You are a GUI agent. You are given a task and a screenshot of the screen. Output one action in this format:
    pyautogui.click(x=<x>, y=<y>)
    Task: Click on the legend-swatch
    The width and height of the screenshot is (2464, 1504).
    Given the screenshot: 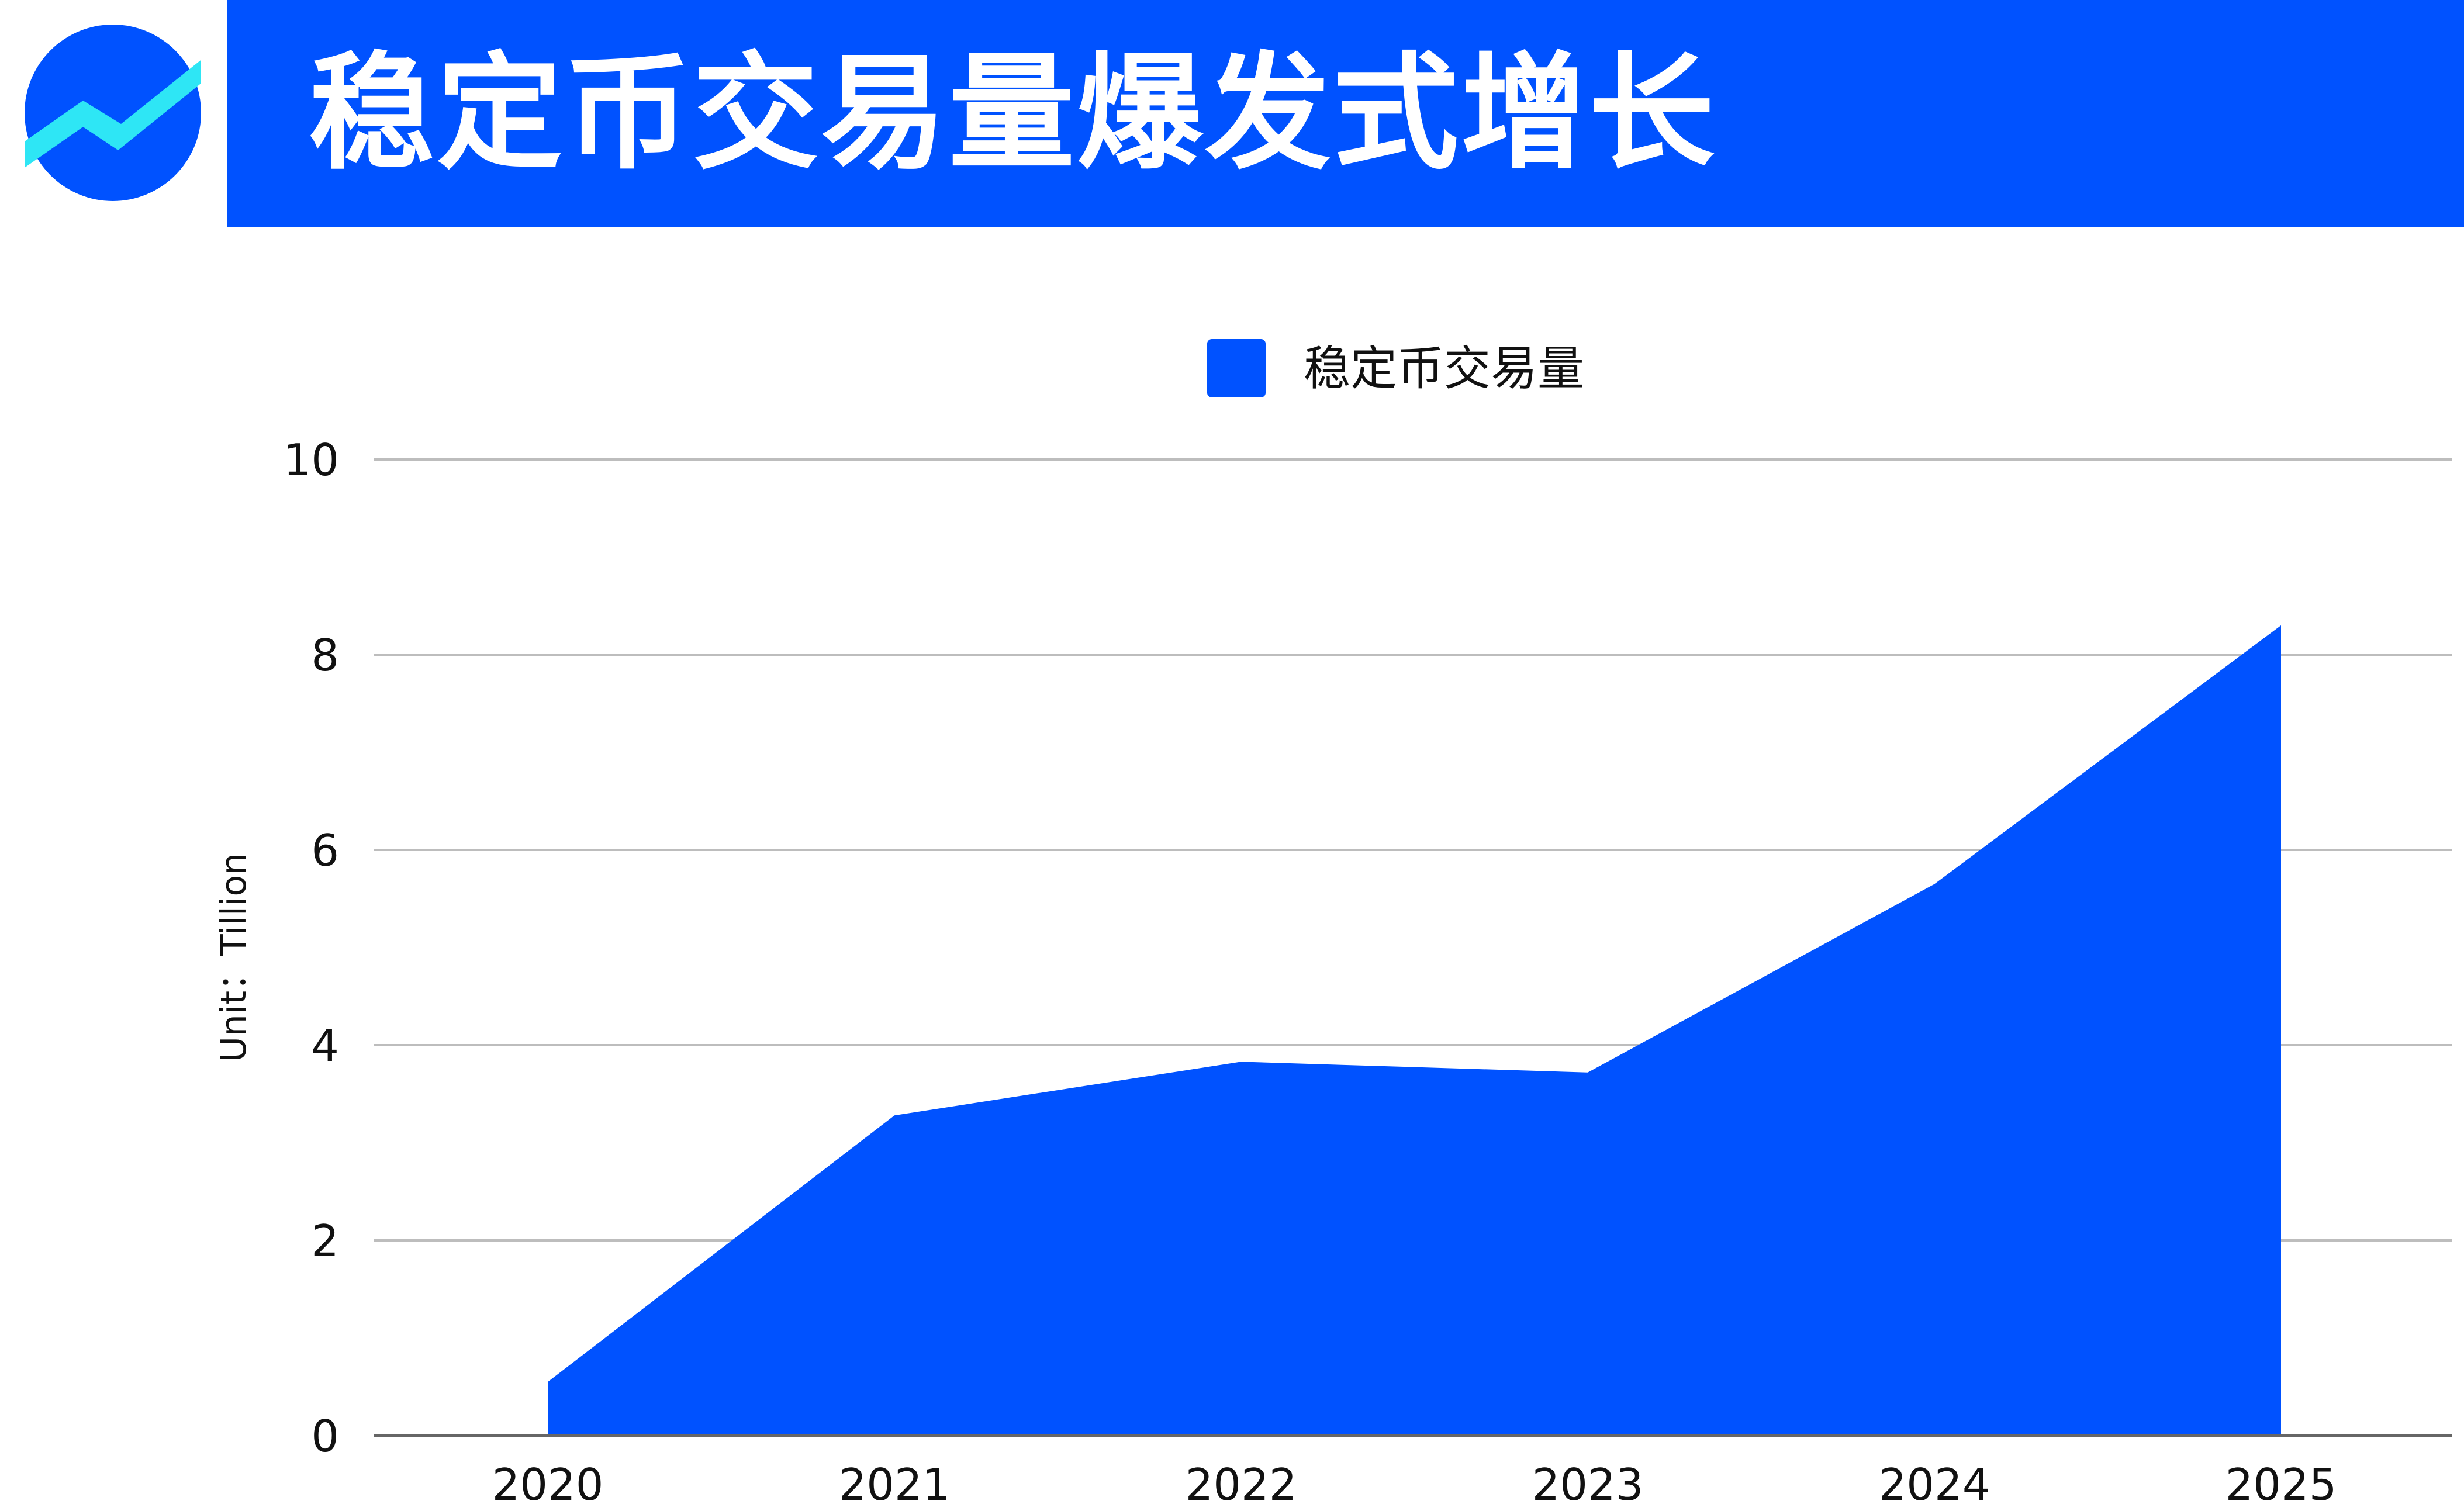 What is the action you would take?
    pyautogui.click(x=1236, y=368)
    